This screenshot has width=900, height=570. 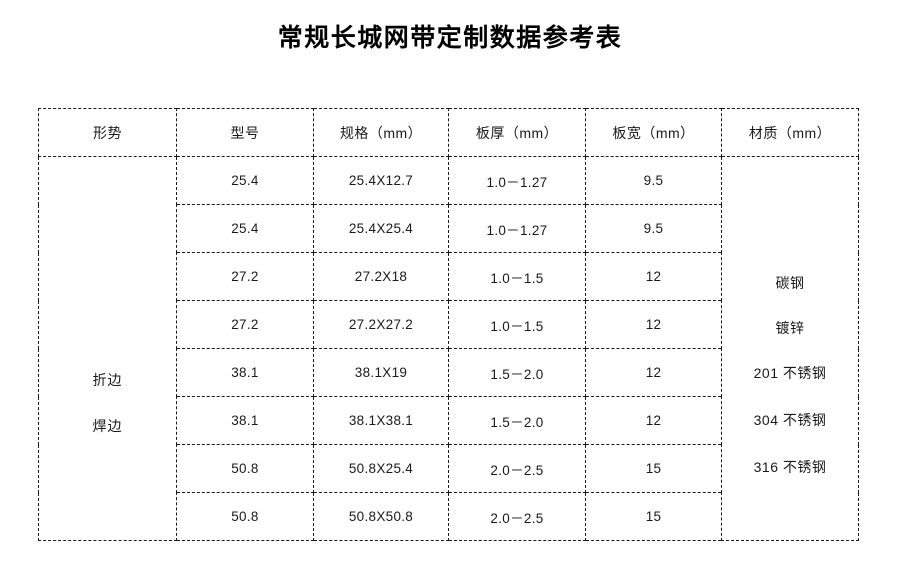 I want to click on cell-spec: 25.4X25.4, so click(x=381, y=228).